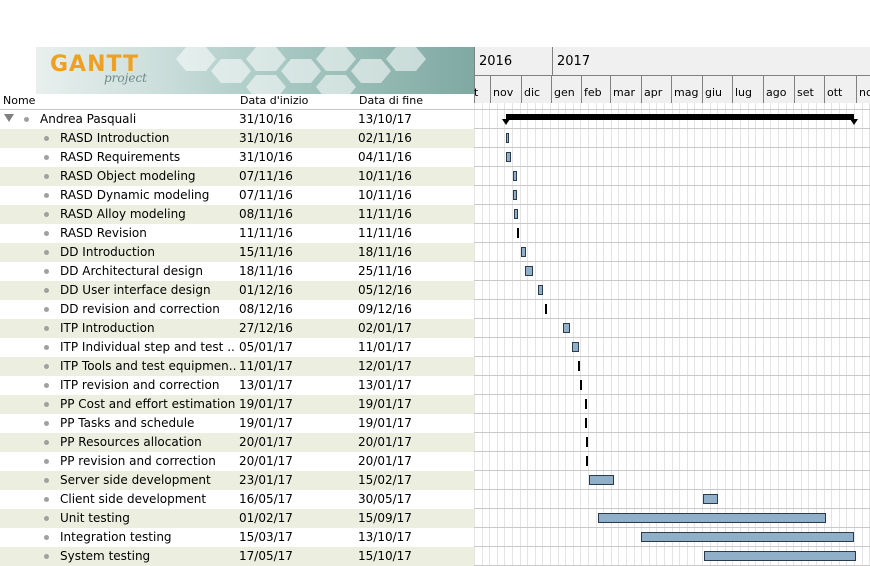  What do you see at coordinates (266, 347) in the screenshot?
I see `task-start-date: 05/01/17` at bounding box center [266, 347].